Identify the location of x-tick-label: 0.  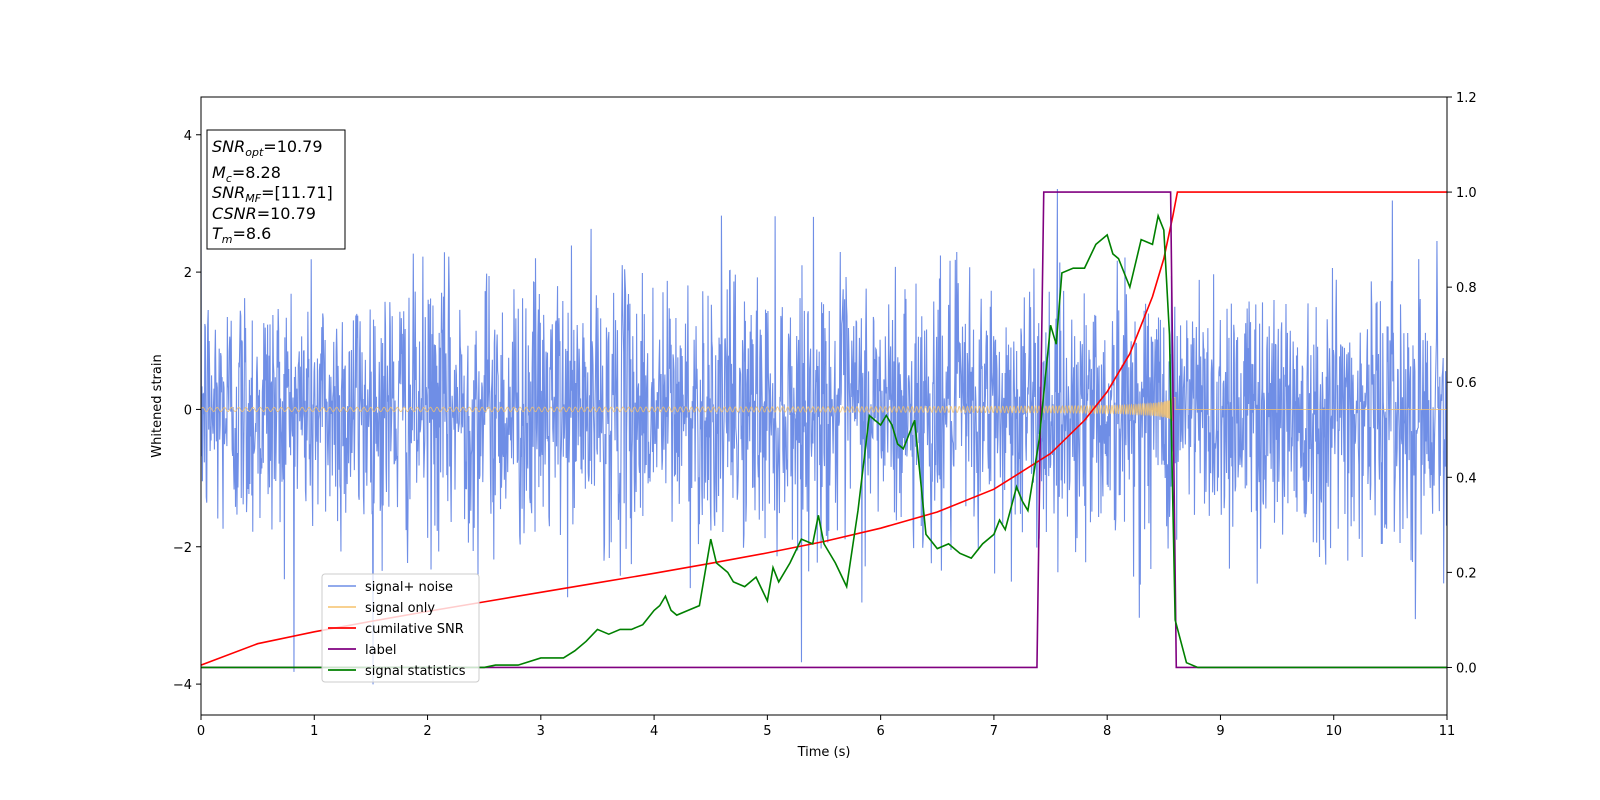
(201, 731).